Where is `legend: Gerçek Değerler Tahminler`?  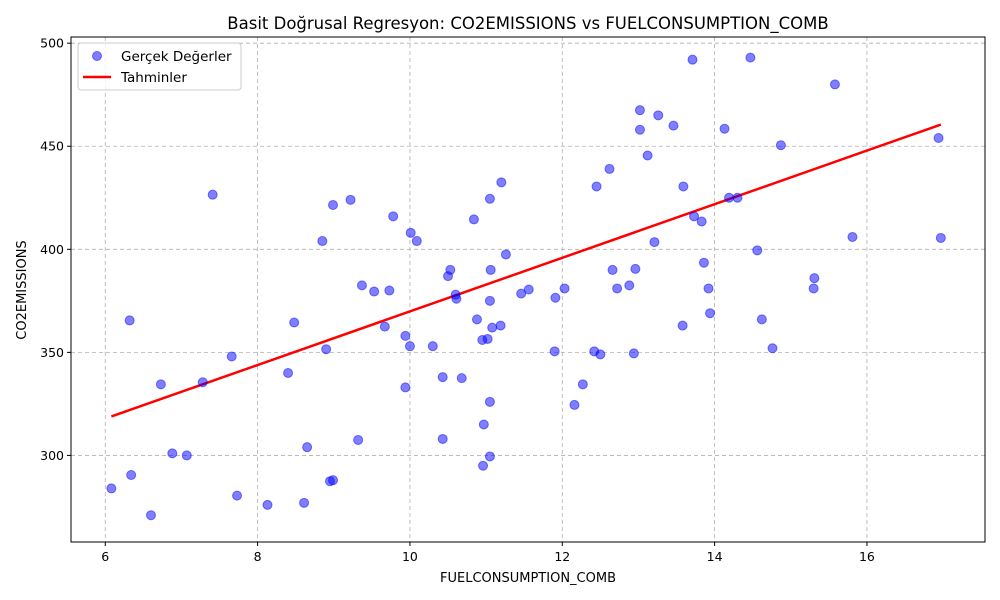 legend: Gerçek Değerler Tahminler is located at coordinates (159, 66).